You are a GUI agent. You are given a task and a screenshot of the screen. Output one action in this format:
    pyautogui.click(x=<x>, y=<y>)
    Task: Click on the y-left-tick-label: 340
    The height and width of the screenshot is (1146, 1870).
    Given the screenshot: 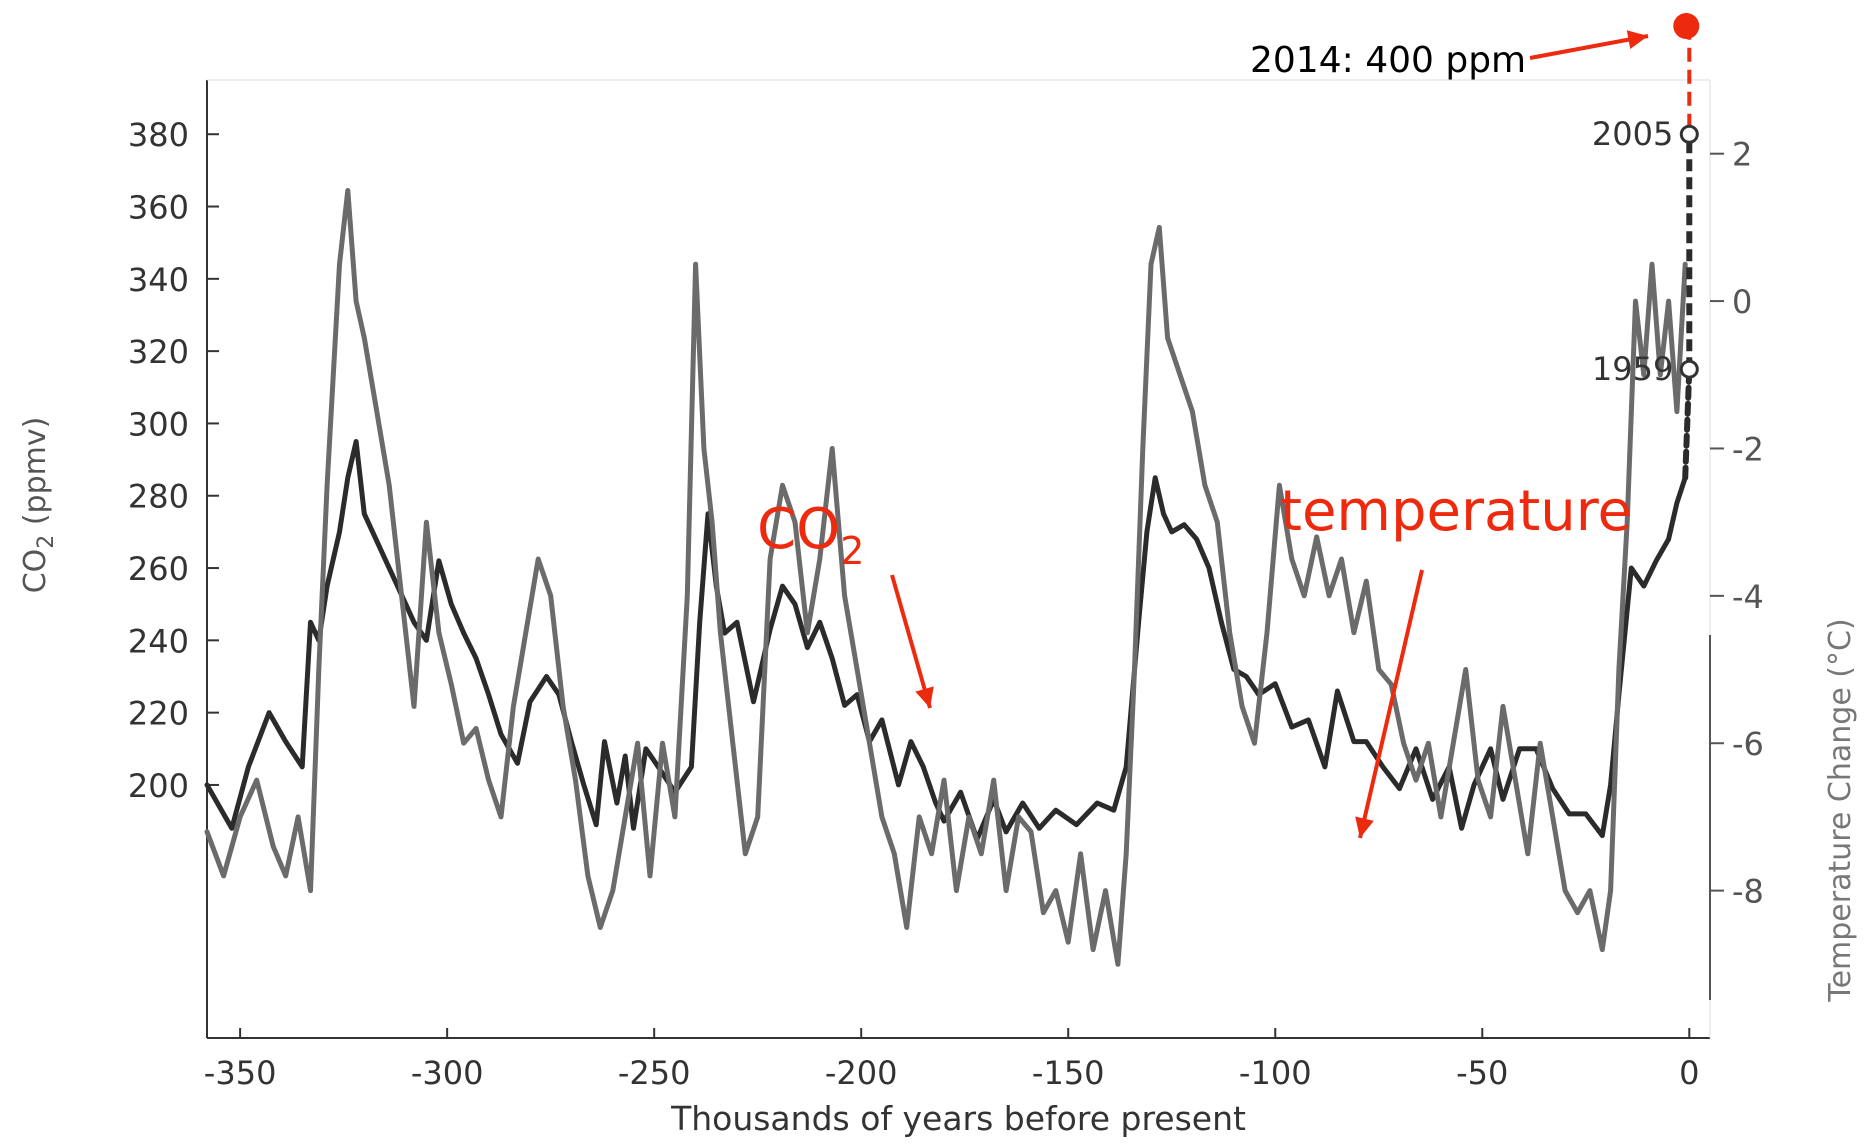 What is the action you would take?
    pyautogui.click(x=158, y=280)
    